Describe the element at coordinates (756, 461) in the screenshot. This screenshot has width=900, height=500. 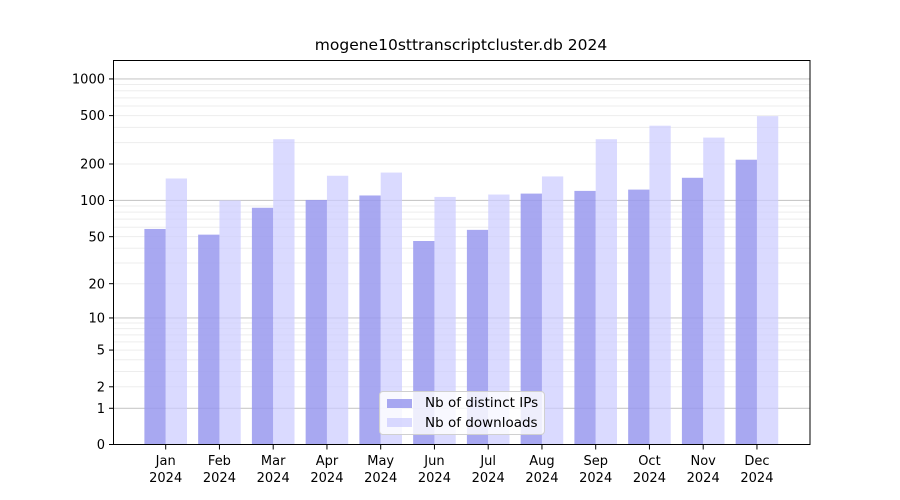
I see `svg-text: Dec` at that location.